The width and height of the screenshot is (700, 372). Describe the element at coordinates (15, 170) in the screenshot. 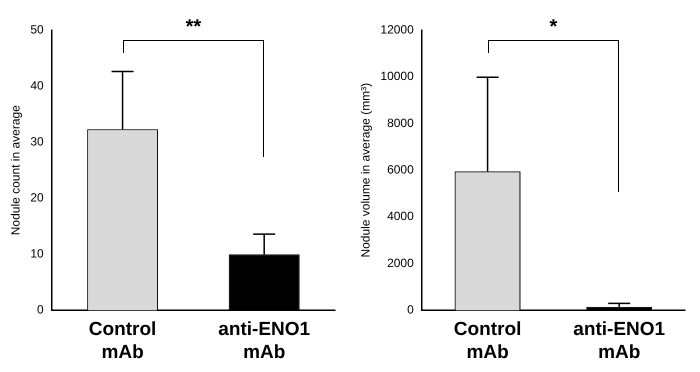

I see `y-axis-title: Nodule count in average` at that location.